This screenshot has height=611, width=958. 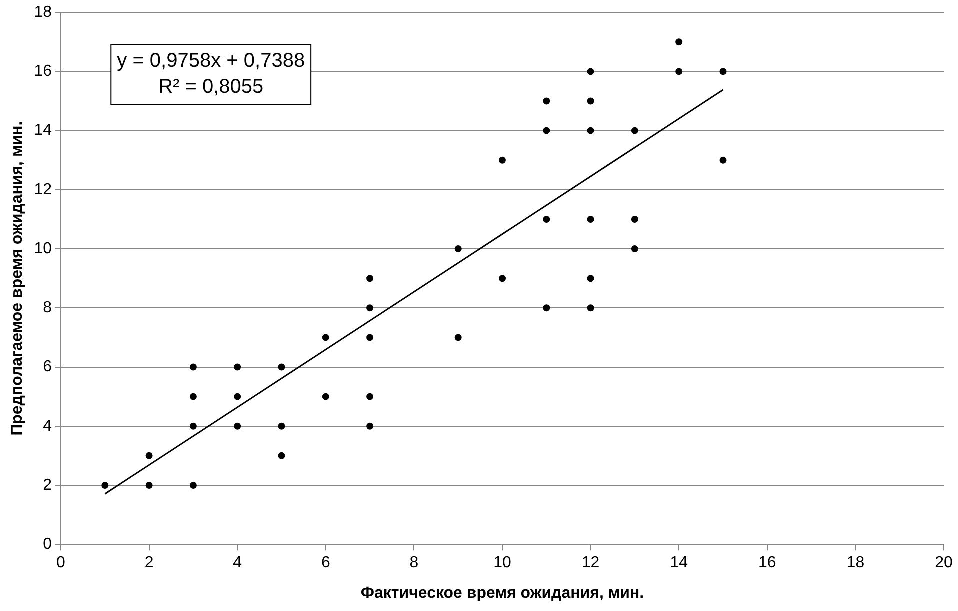 What do you see at coordinates (43, 13) in the screenshot?
I see `y-tick-label: 18` at bounding box center [43, 13].